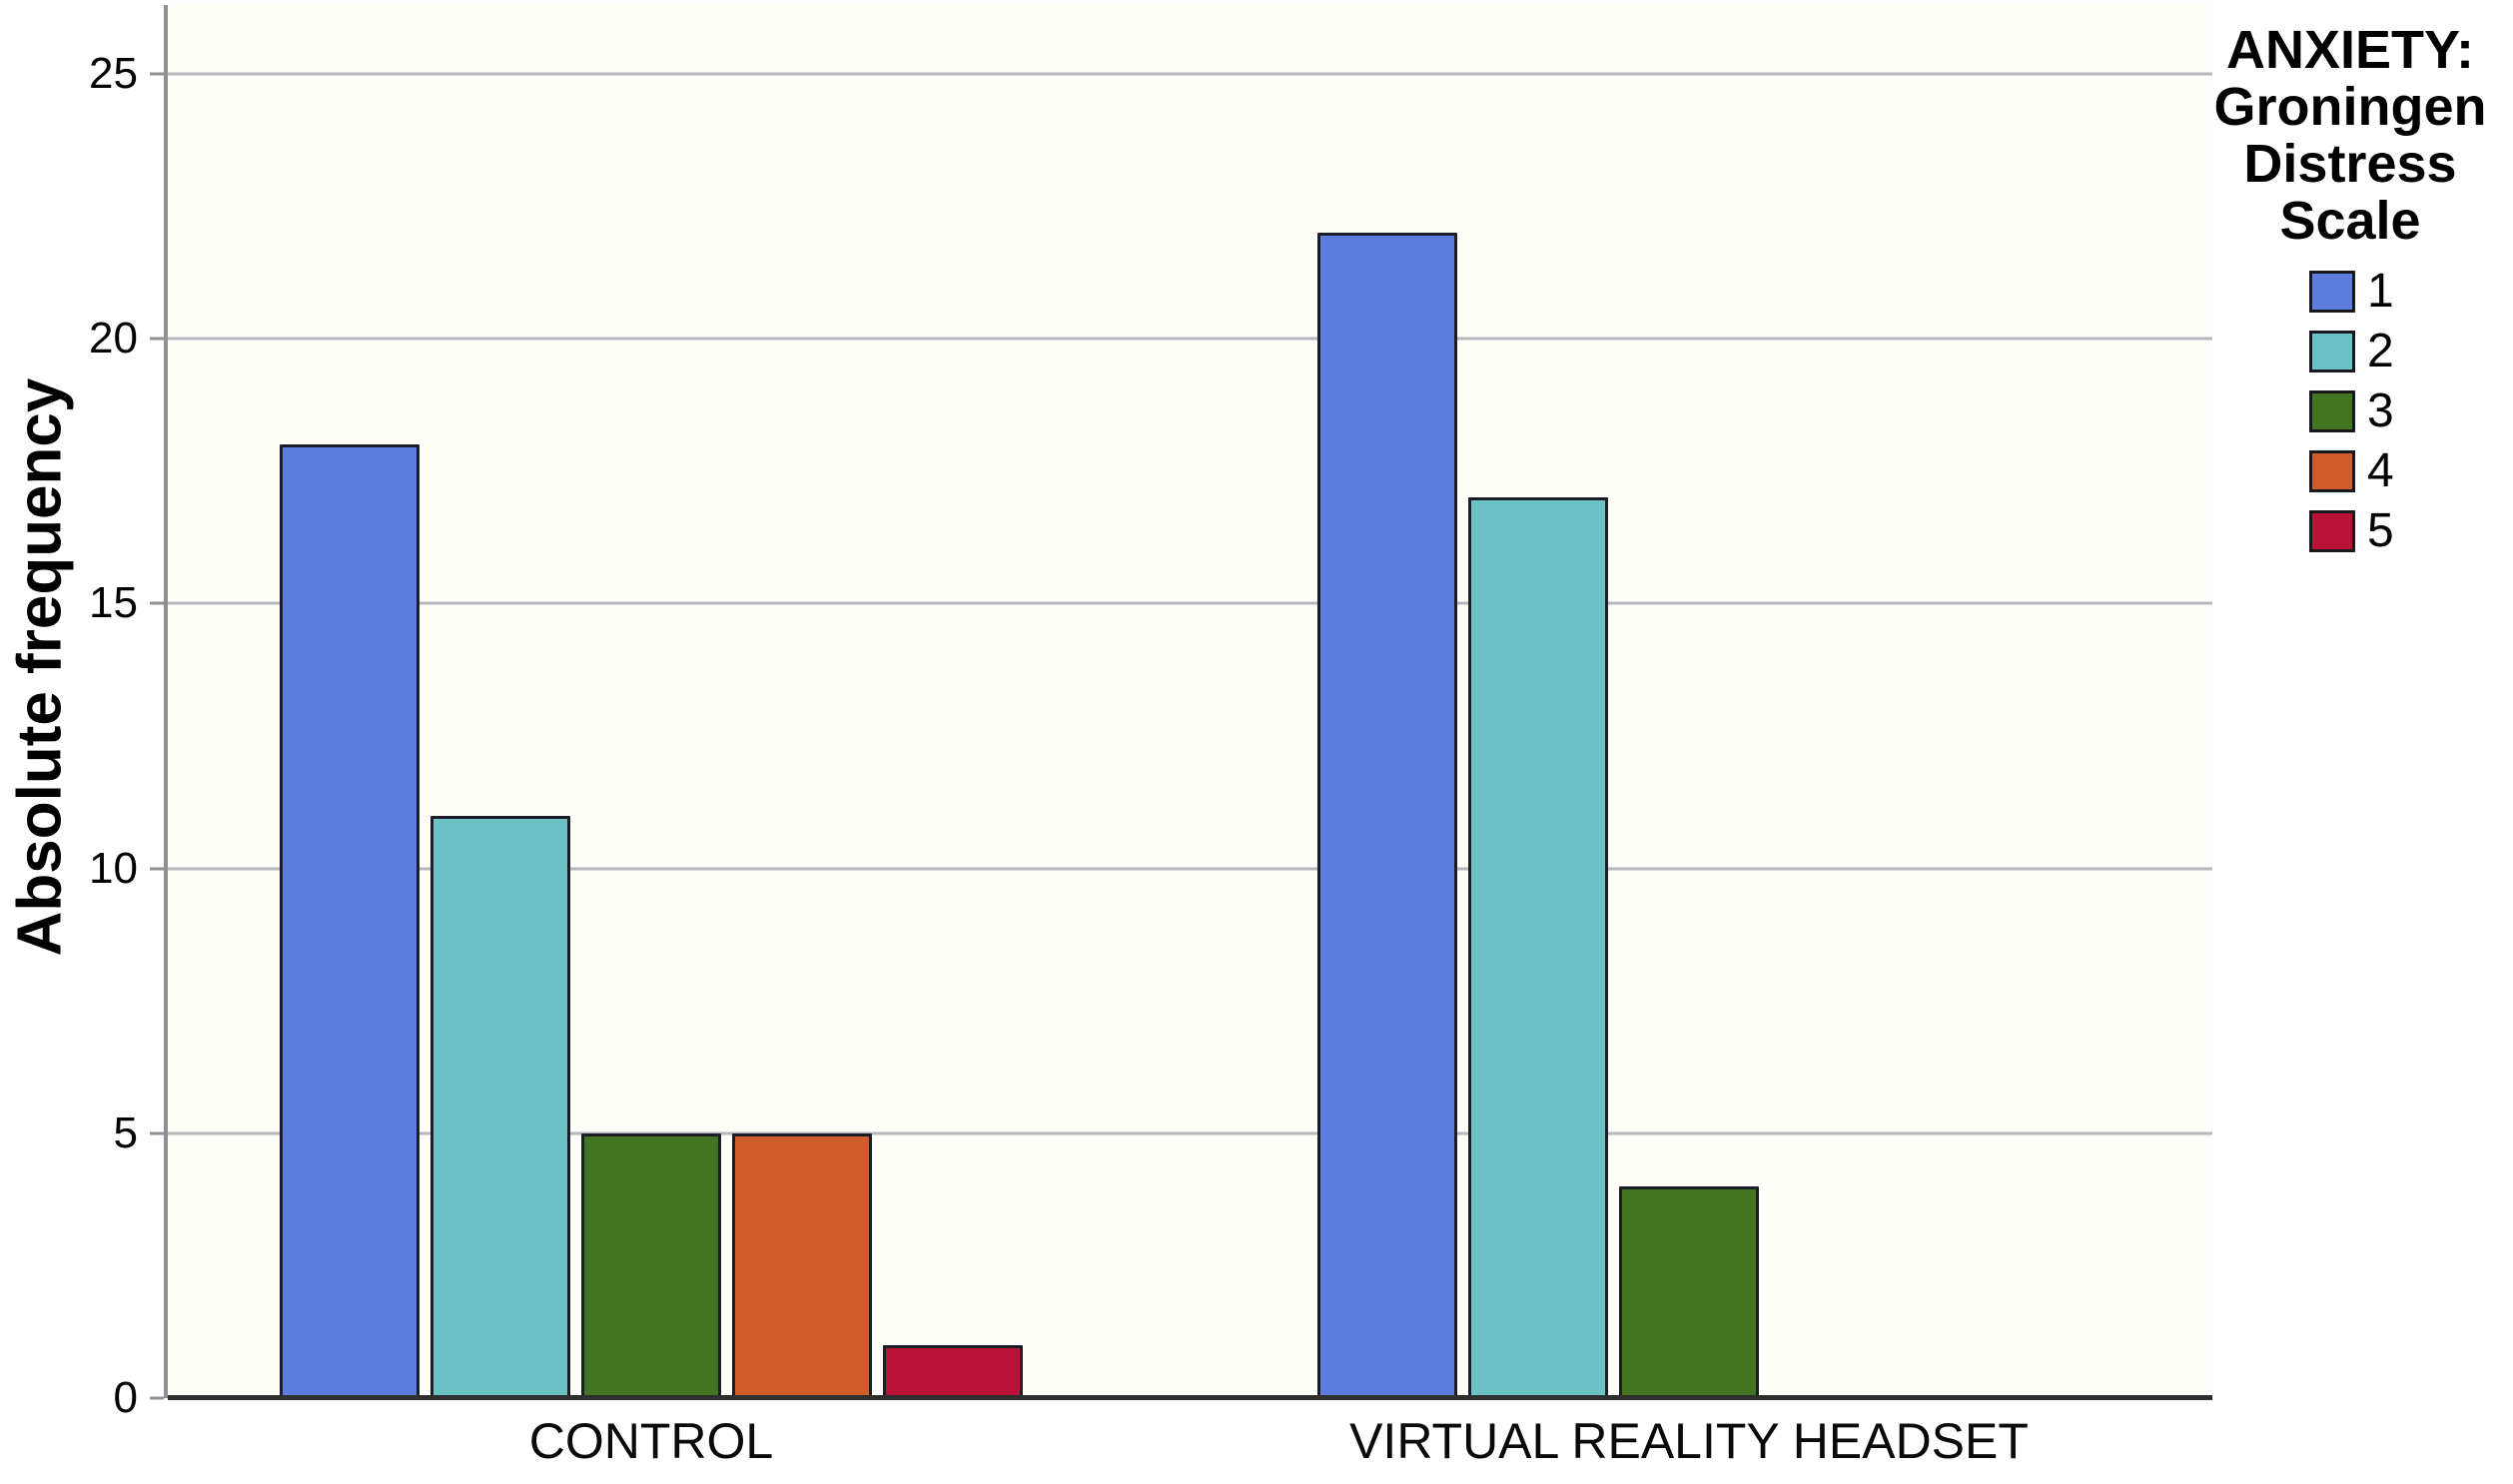 This screenshot has width=2513, height=1484. I want to click on y-axis-line, so click(166, 701).